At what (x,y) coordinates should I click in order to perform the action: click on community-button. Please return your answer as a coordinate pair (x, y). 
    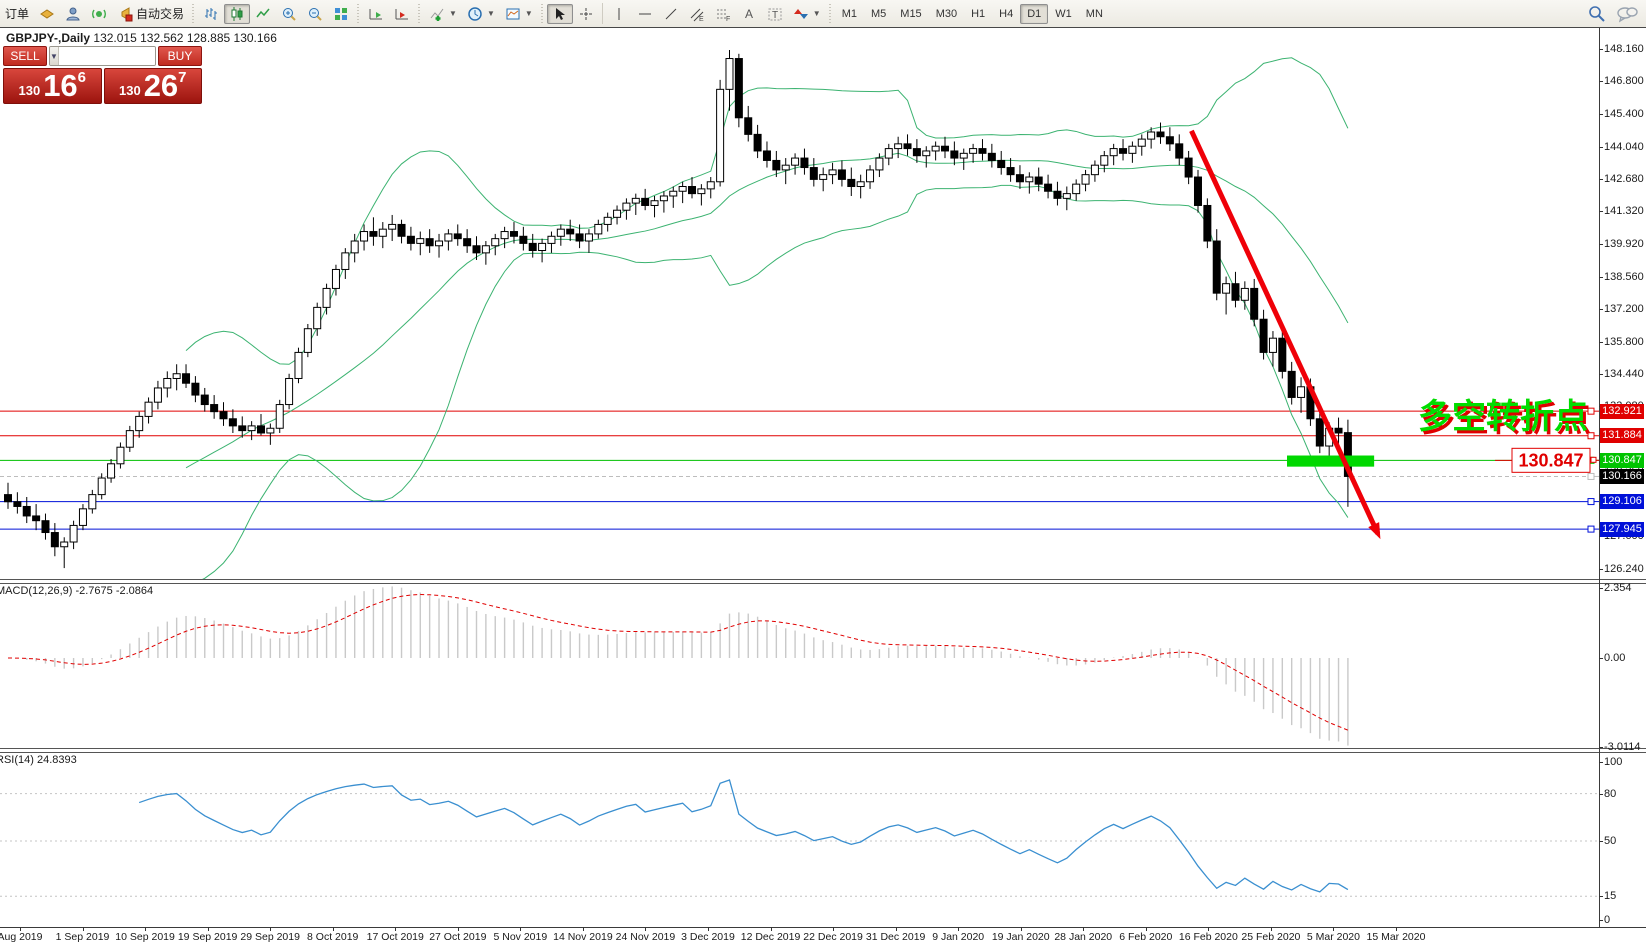
    Looking at the image, I should click on (73, 14).